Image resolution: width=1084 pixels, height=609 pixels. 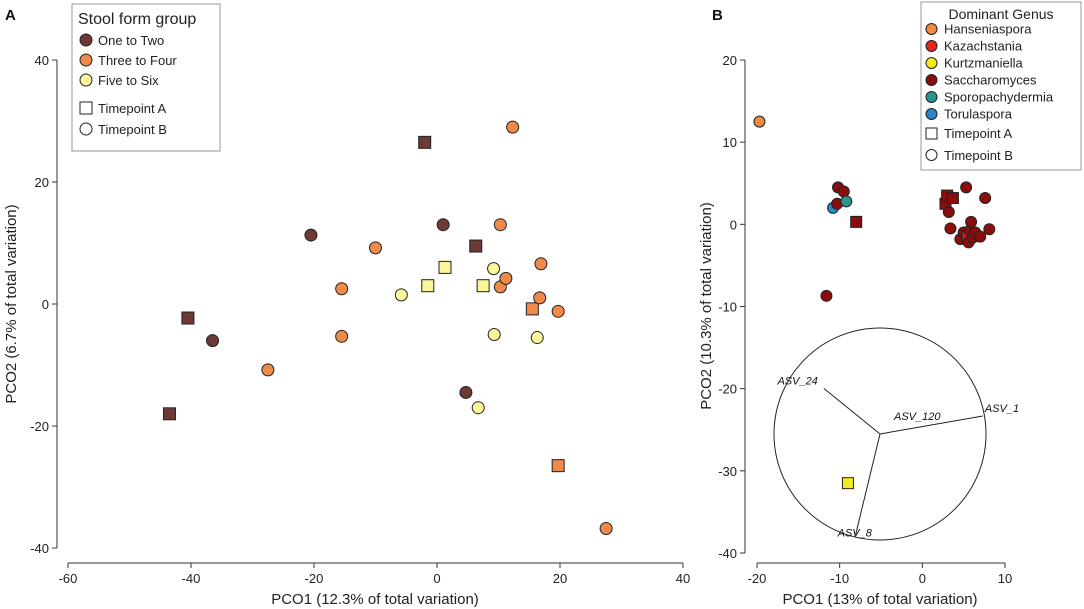 I want to click on legend-a-swatch-timepoint-a, so click(x=86, y=108).